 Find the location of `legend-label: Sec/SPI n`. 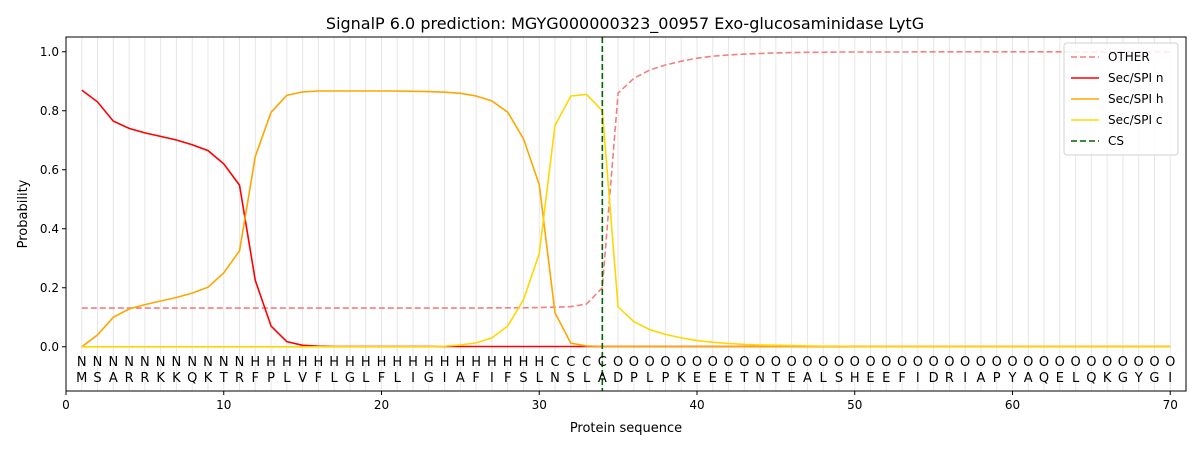

legend-label: Sec/SPI n is located at coordinates (1135, 78).